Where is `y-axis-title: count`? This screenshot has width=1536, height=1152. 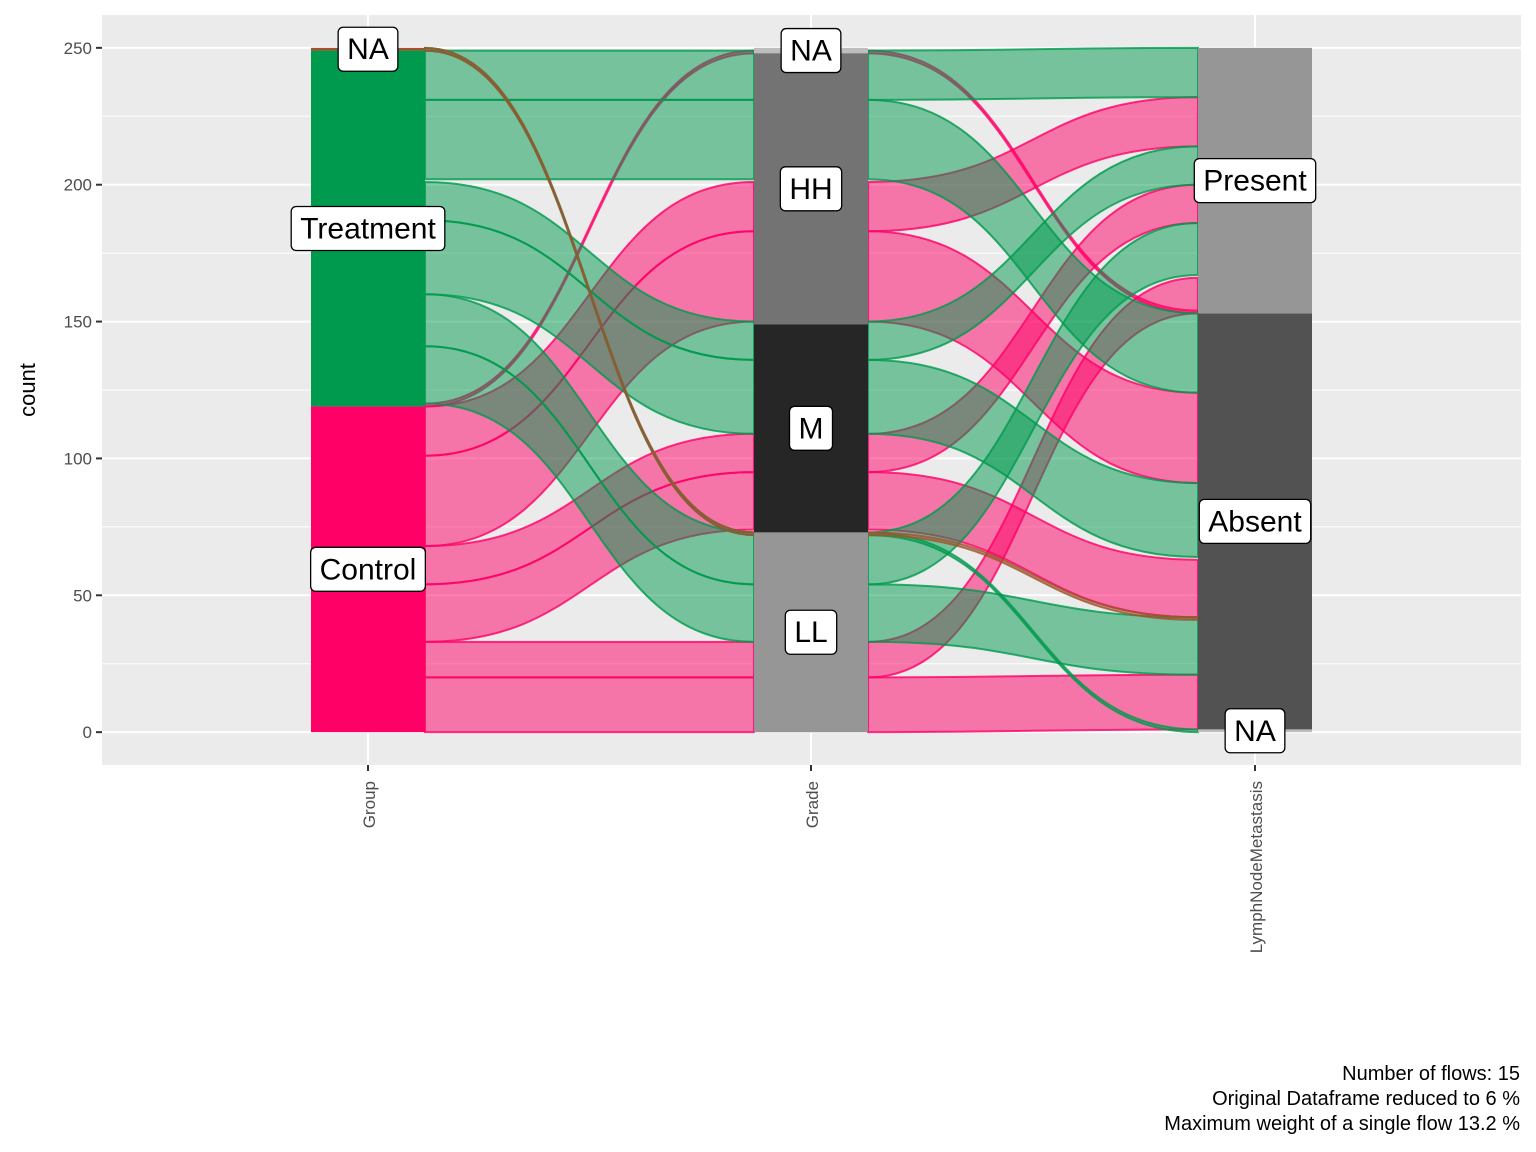
y-axis-title: count is located at coordinates (27, 390).